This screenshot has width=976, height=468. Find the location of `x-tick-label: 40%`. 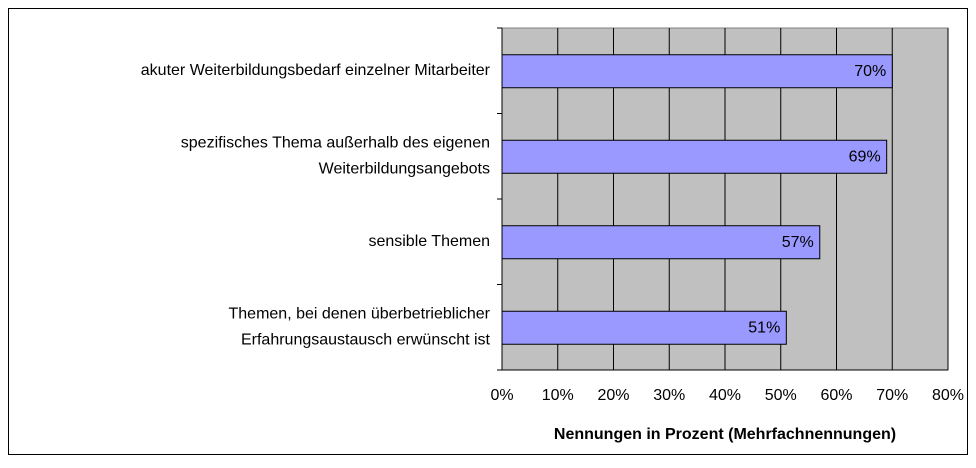

x-tick-label: 40% is located at coordinates (725, 395).